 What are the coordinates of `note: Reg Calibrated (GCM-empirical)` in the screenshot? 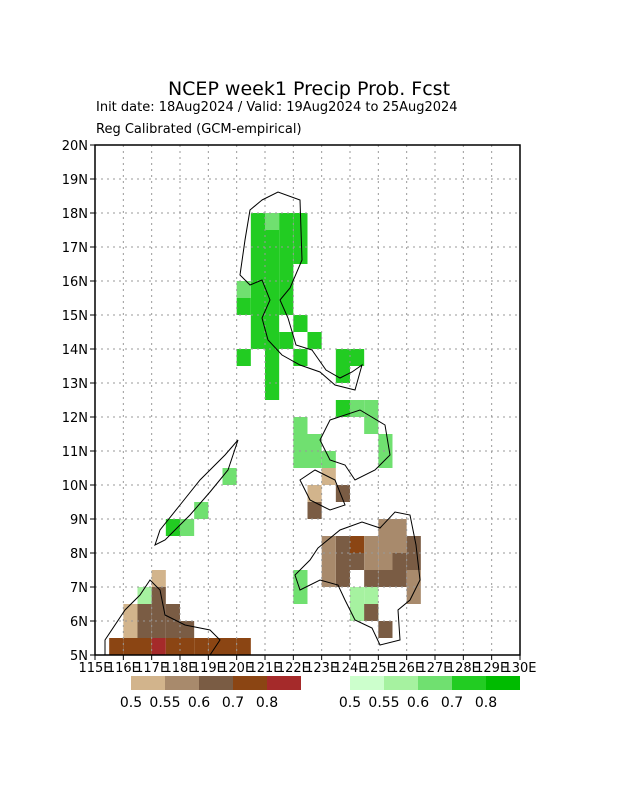 It's located at (199, 129).